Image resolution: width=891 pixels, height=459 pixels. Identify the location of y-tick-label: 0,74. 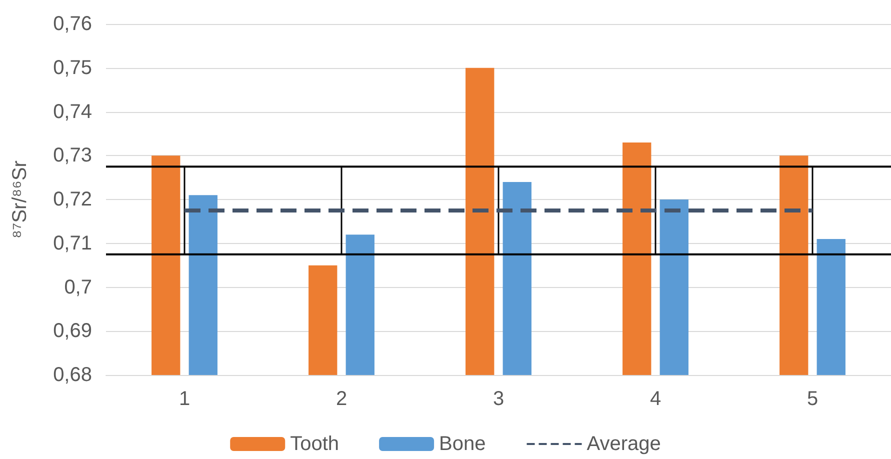
(72, 111).